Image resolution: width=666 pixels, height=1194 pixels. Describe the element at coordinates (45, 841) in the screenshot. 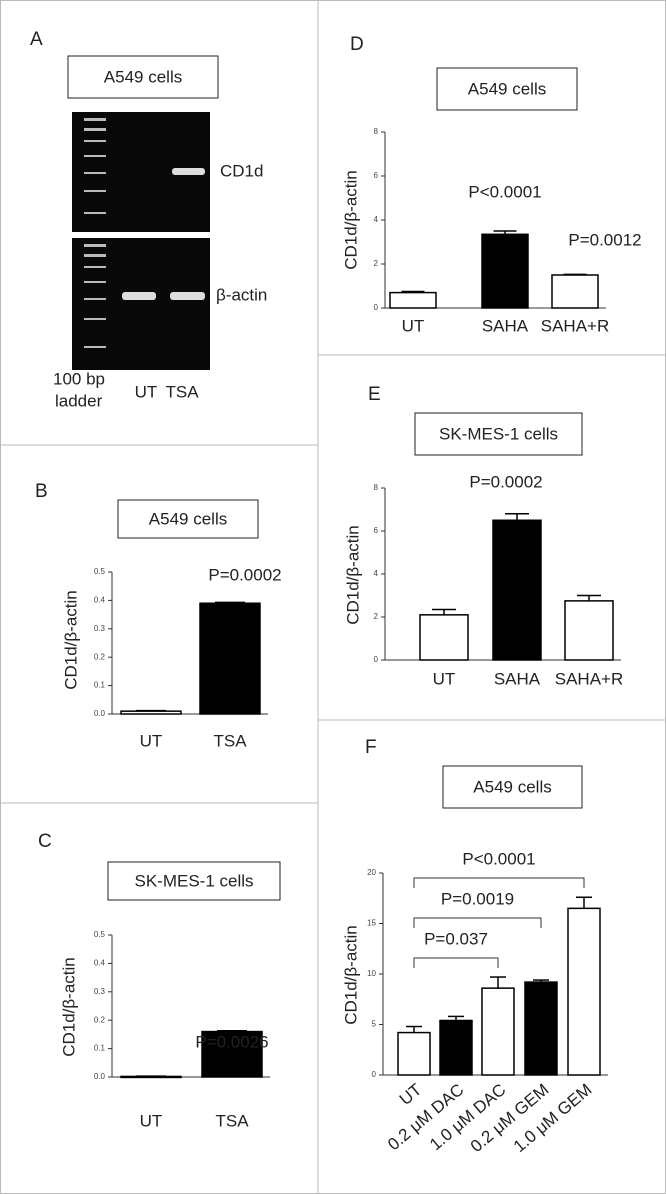

I see `panel-letter: C` at that location.